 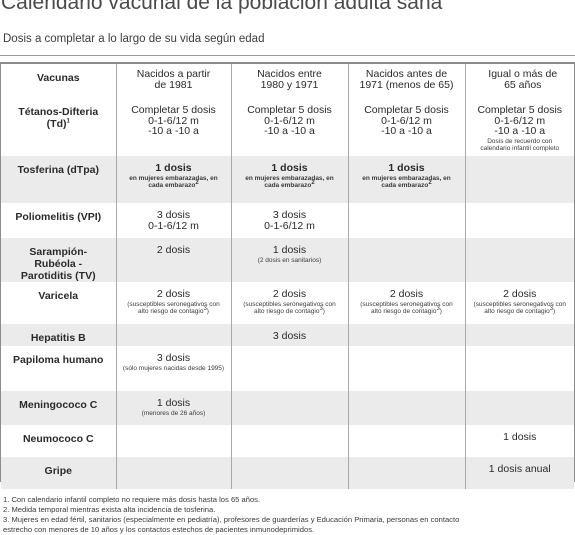 I want to click on dose-note-text: (2 dosis en sanitarios), so click(x=289, y=260).